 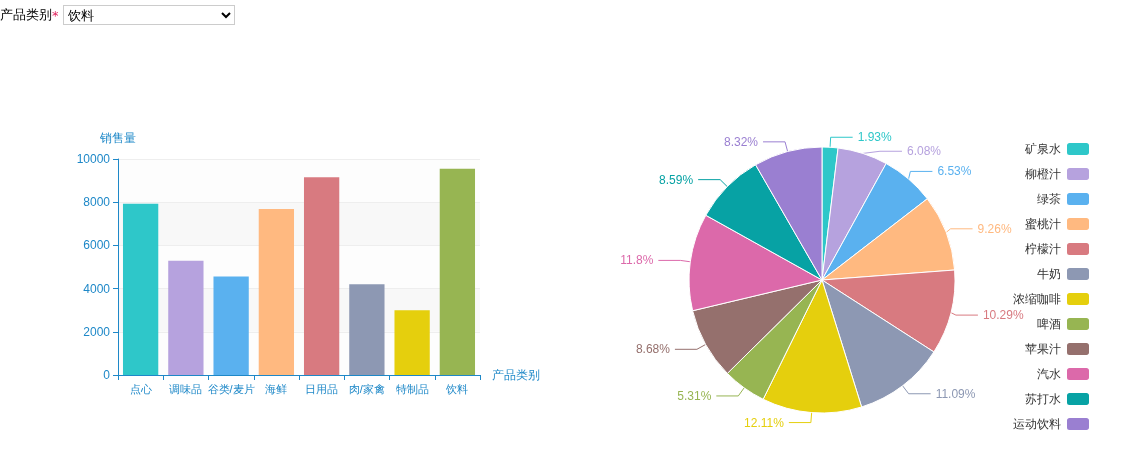 What do you see at coordinates (186, 388) in the screenshot?
I see `x-tick-label: 调味品` at bounding box center [186, 388].